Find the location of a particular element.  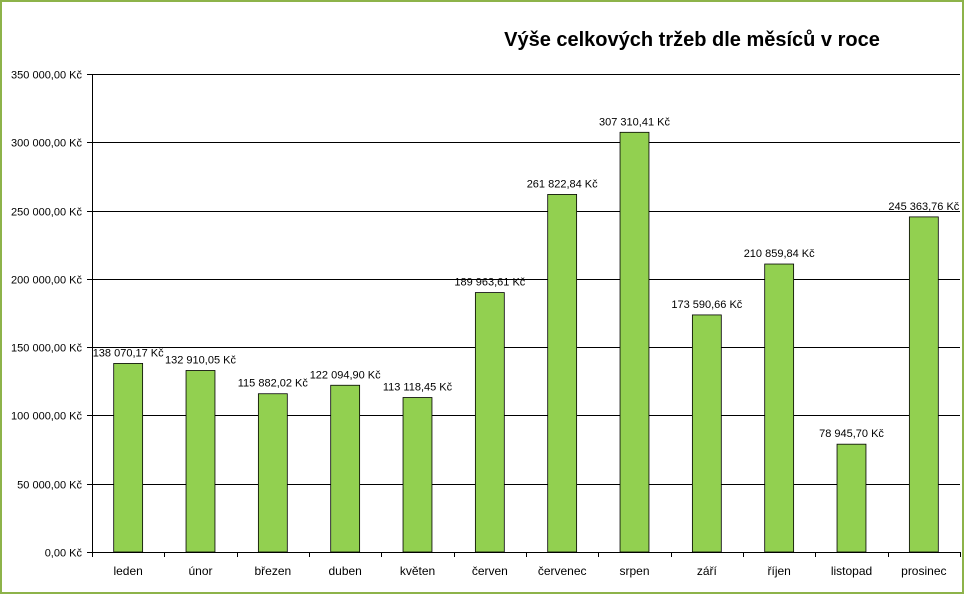

bar-květen is located at coordinates (417, 475).